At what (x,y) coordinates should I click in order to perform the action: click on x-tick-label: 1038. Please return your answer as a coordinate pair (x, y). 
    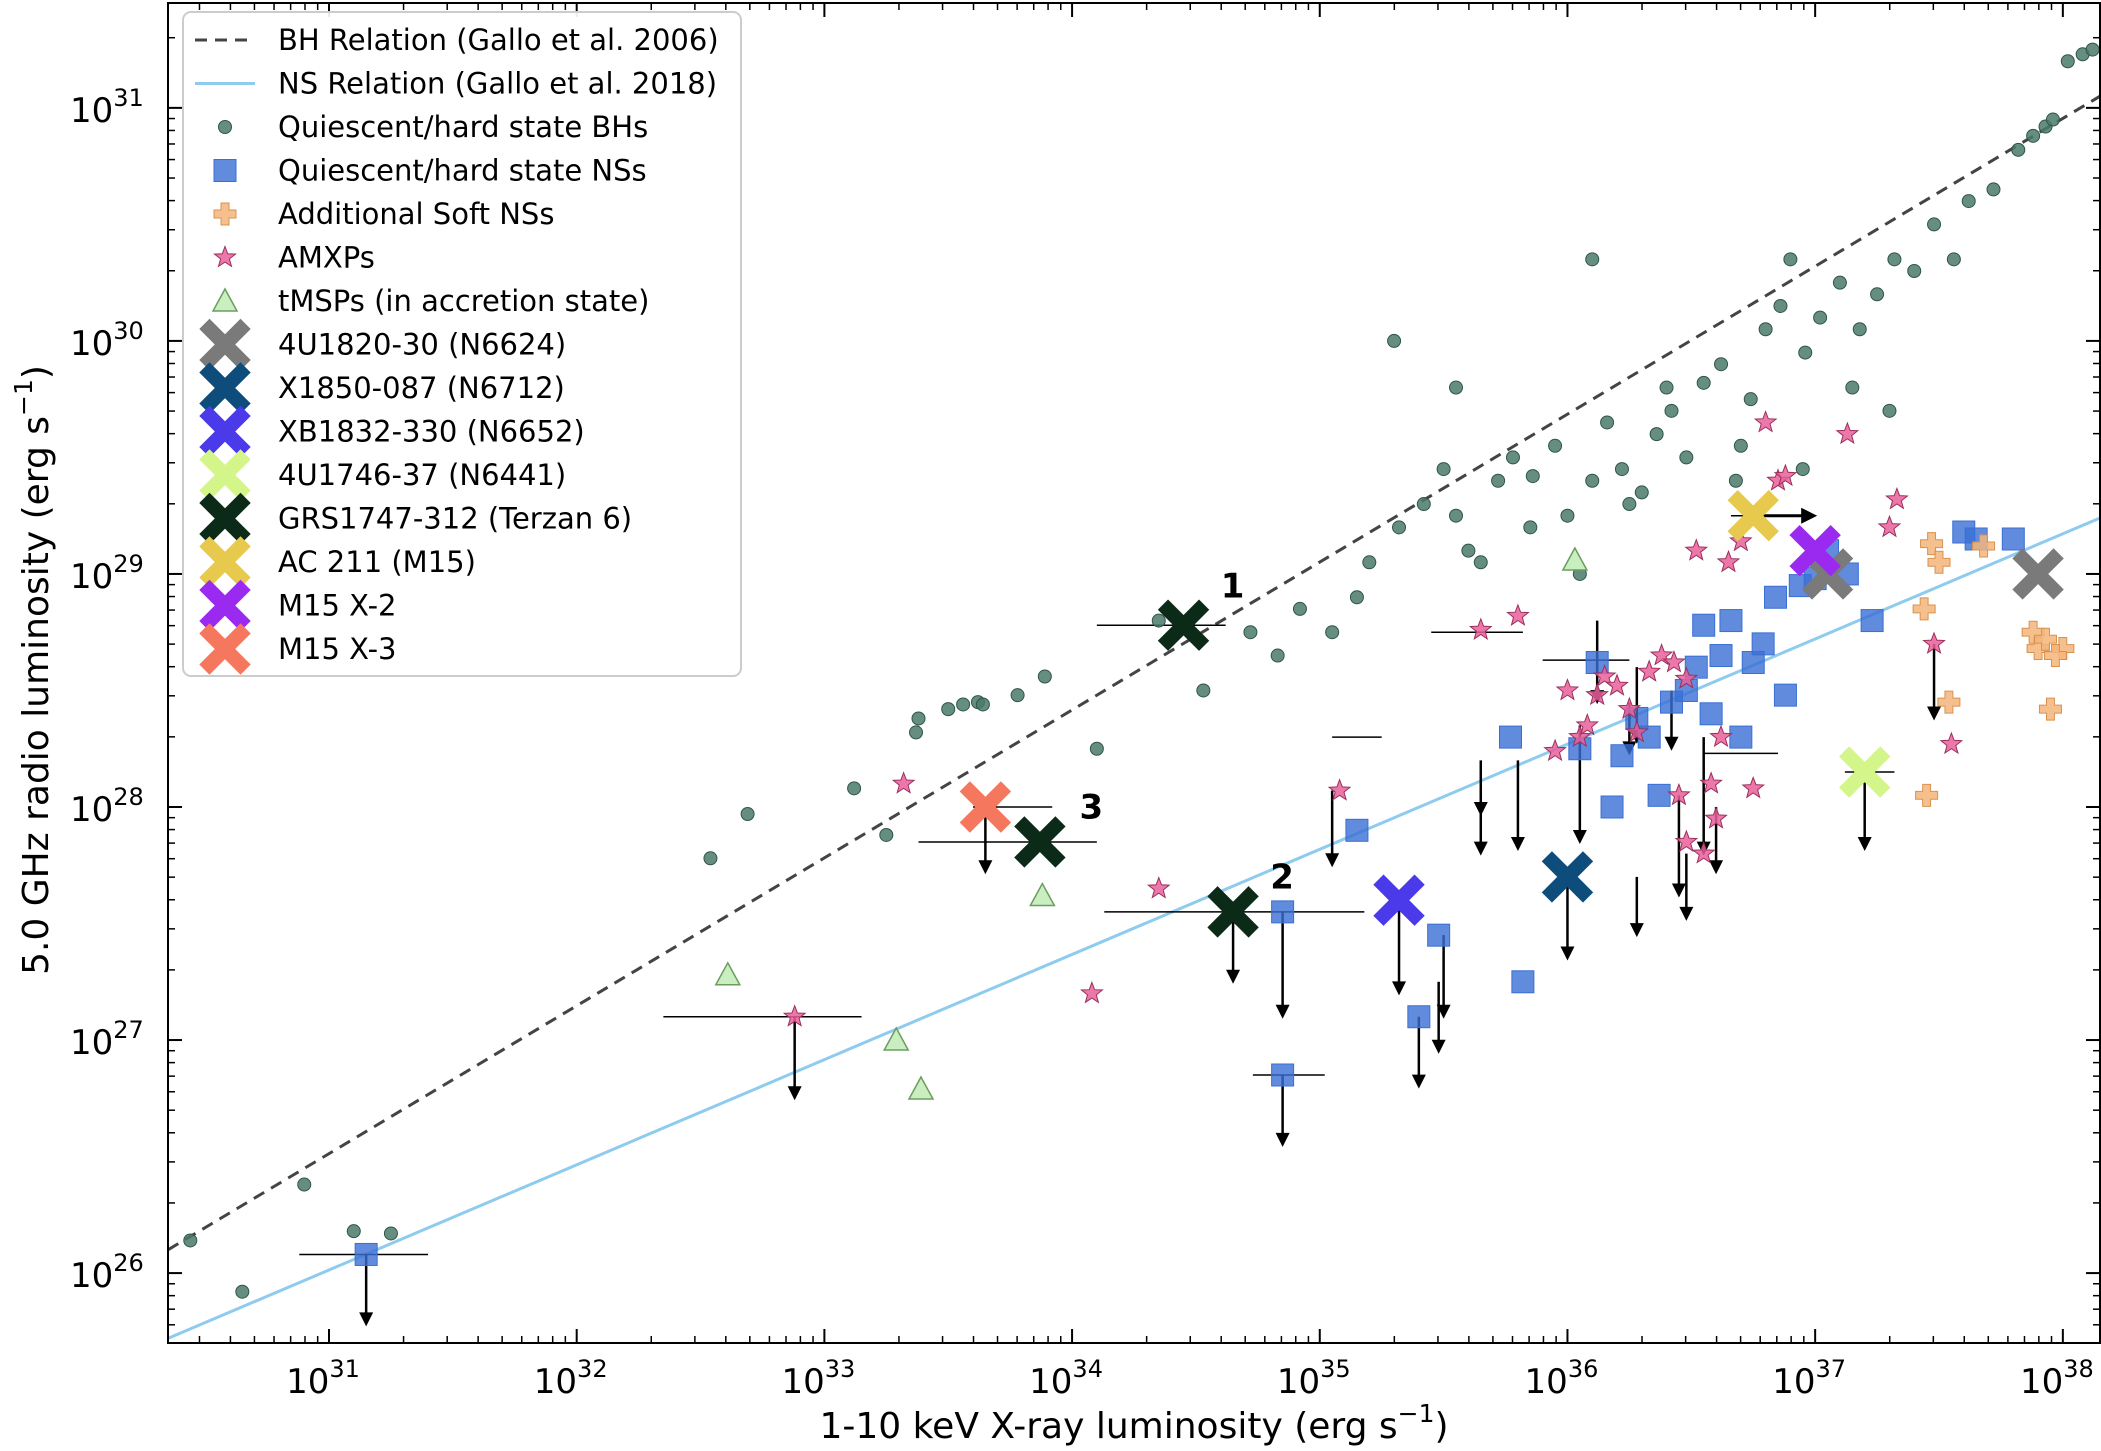
    Looking at the image, I should click on (2057, 1378).